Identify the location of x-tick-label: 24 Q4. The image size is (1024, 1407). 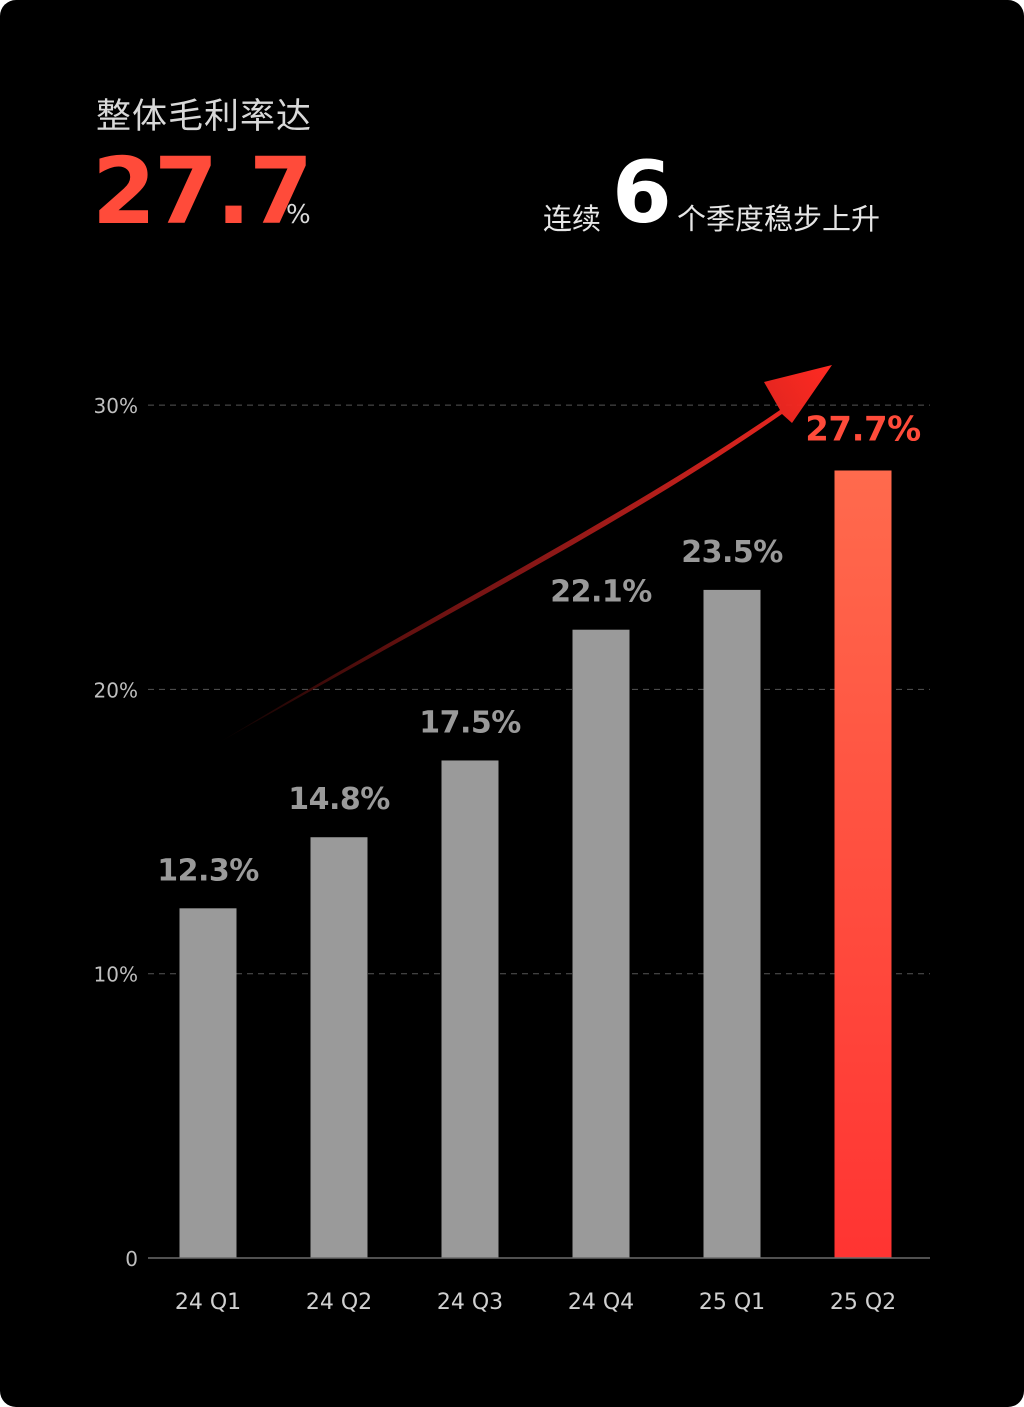
(601, 1302).